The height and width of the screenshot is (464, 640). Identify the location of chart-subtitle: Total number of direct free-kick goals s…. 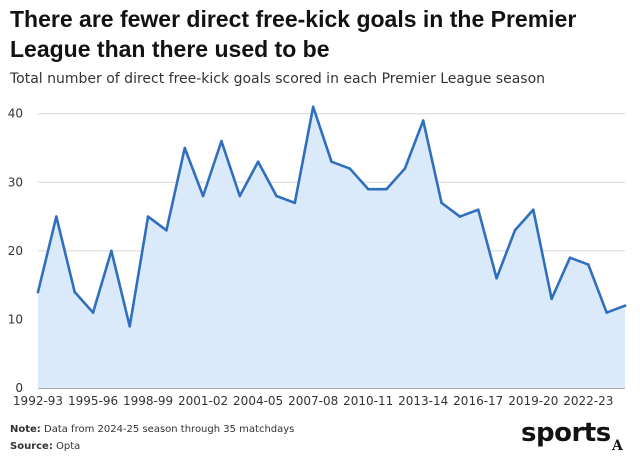
(278, 79).